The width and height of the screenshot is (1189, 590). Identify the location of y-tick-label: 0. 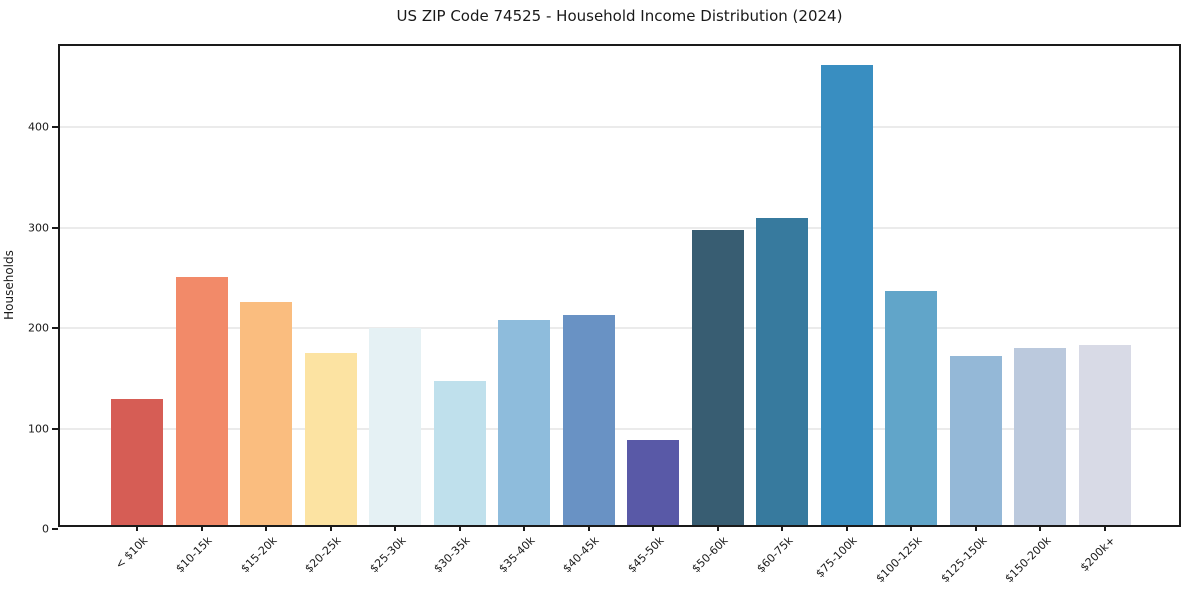
(45, 529).